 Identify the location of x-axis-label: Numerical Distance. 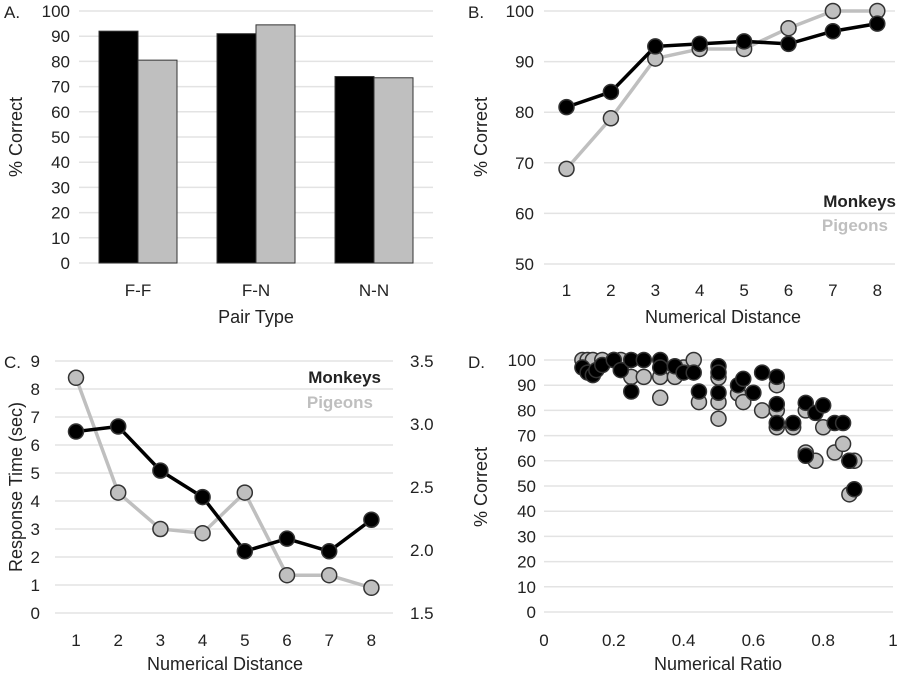
(225, 664).